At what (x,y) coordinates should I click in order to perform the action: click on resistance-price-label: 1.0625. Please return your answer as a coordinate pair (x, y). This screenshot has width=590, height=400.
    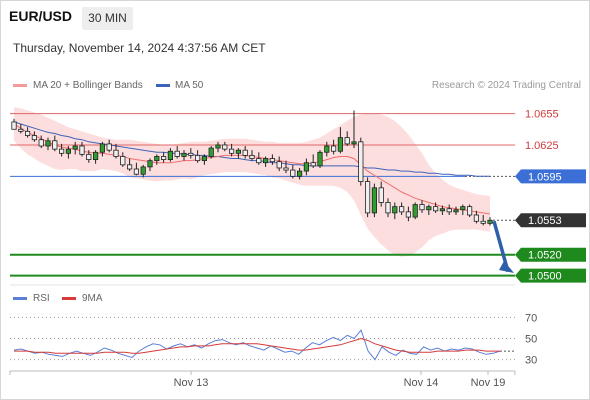
    Looking at the image, I should click on (542, 146).